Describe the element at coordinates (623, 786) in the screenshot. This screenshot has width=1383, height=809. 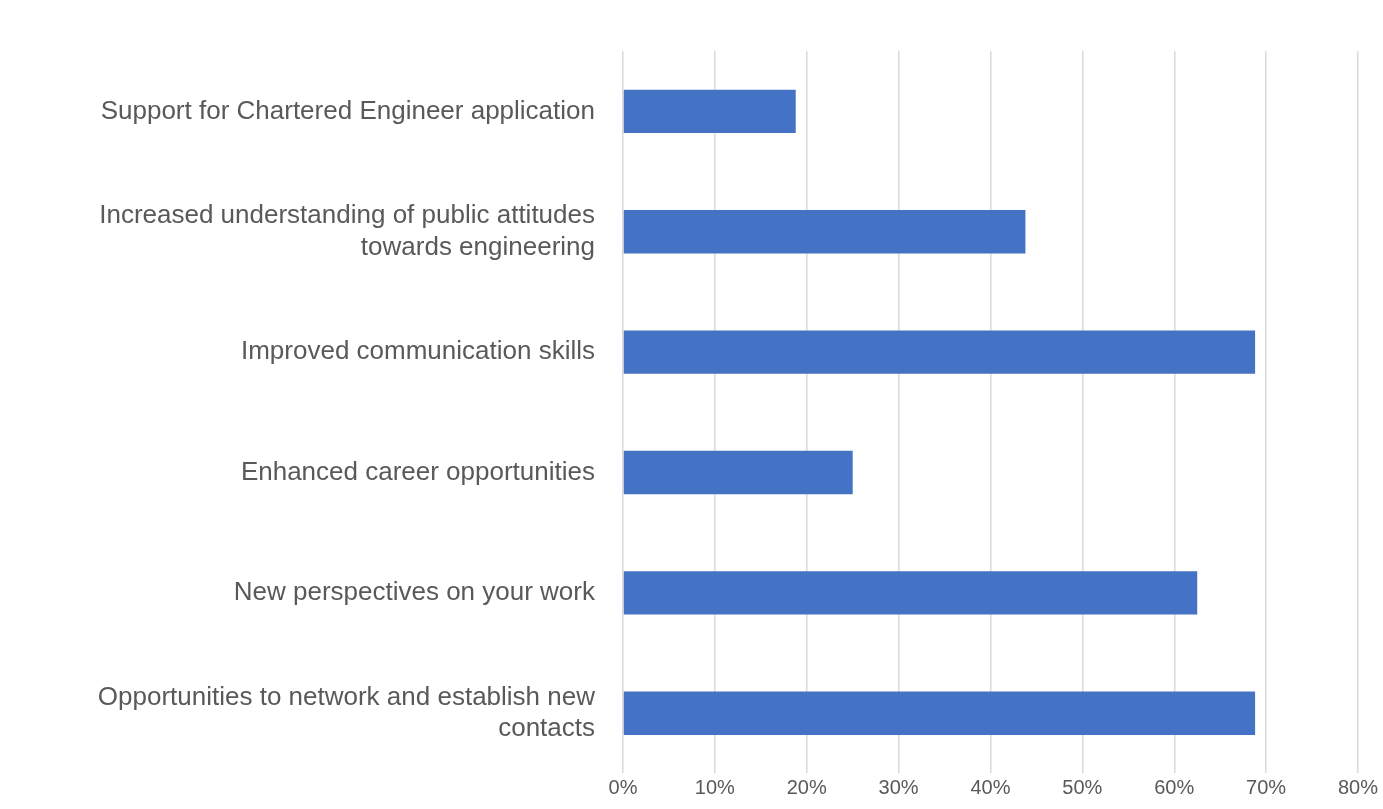
I see `x-tick-label: 0%` at that location.